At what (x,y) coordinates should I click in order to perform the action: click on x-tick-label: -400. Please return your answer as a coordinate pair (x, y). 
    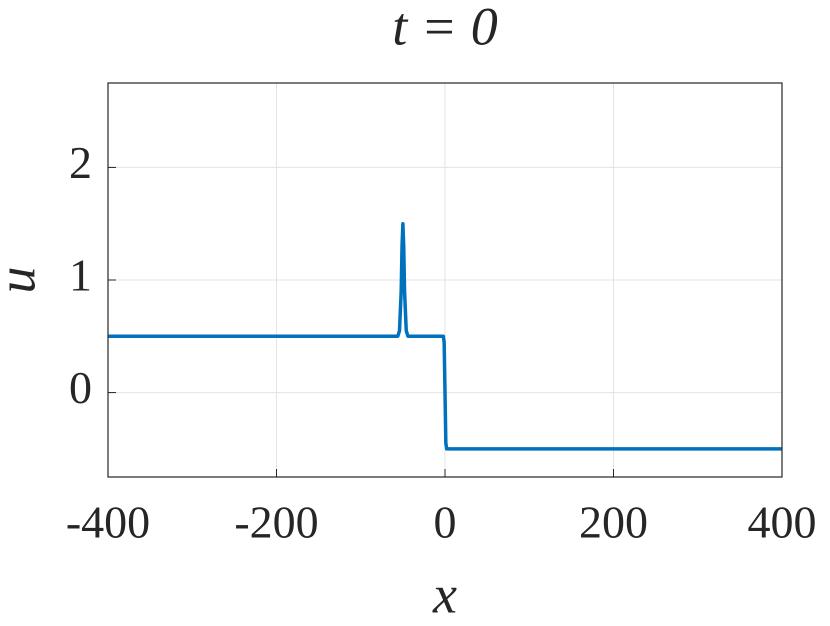
    Looking at the image, I should click on (108, 522).